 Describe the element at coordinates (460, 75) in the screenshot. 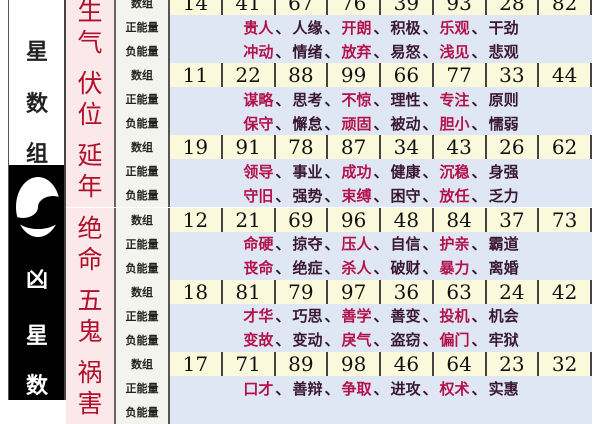

I see `number-cell: 77` at that location.